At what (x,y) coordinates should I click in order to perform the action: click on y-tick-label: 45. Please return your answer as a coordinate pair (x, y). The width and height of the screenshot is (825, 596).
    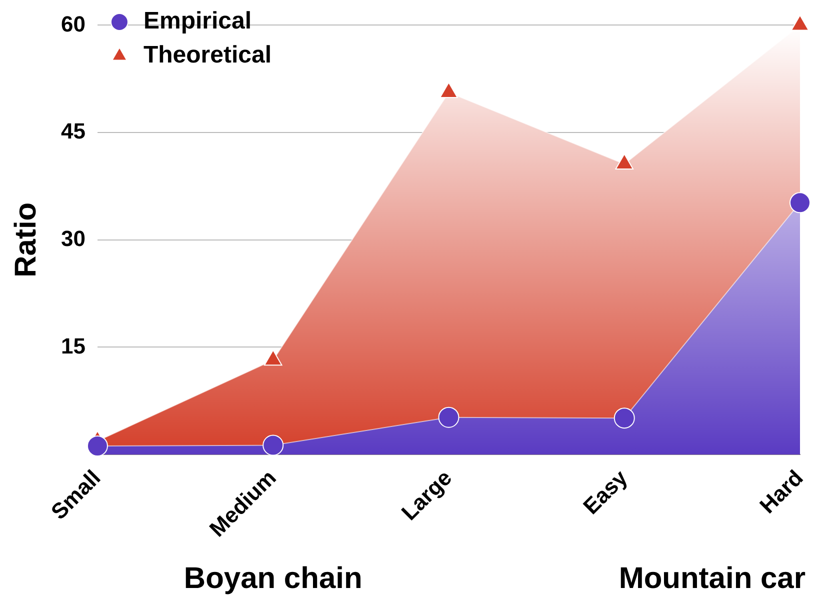
    Looking at the image, I should click on (73, 131).